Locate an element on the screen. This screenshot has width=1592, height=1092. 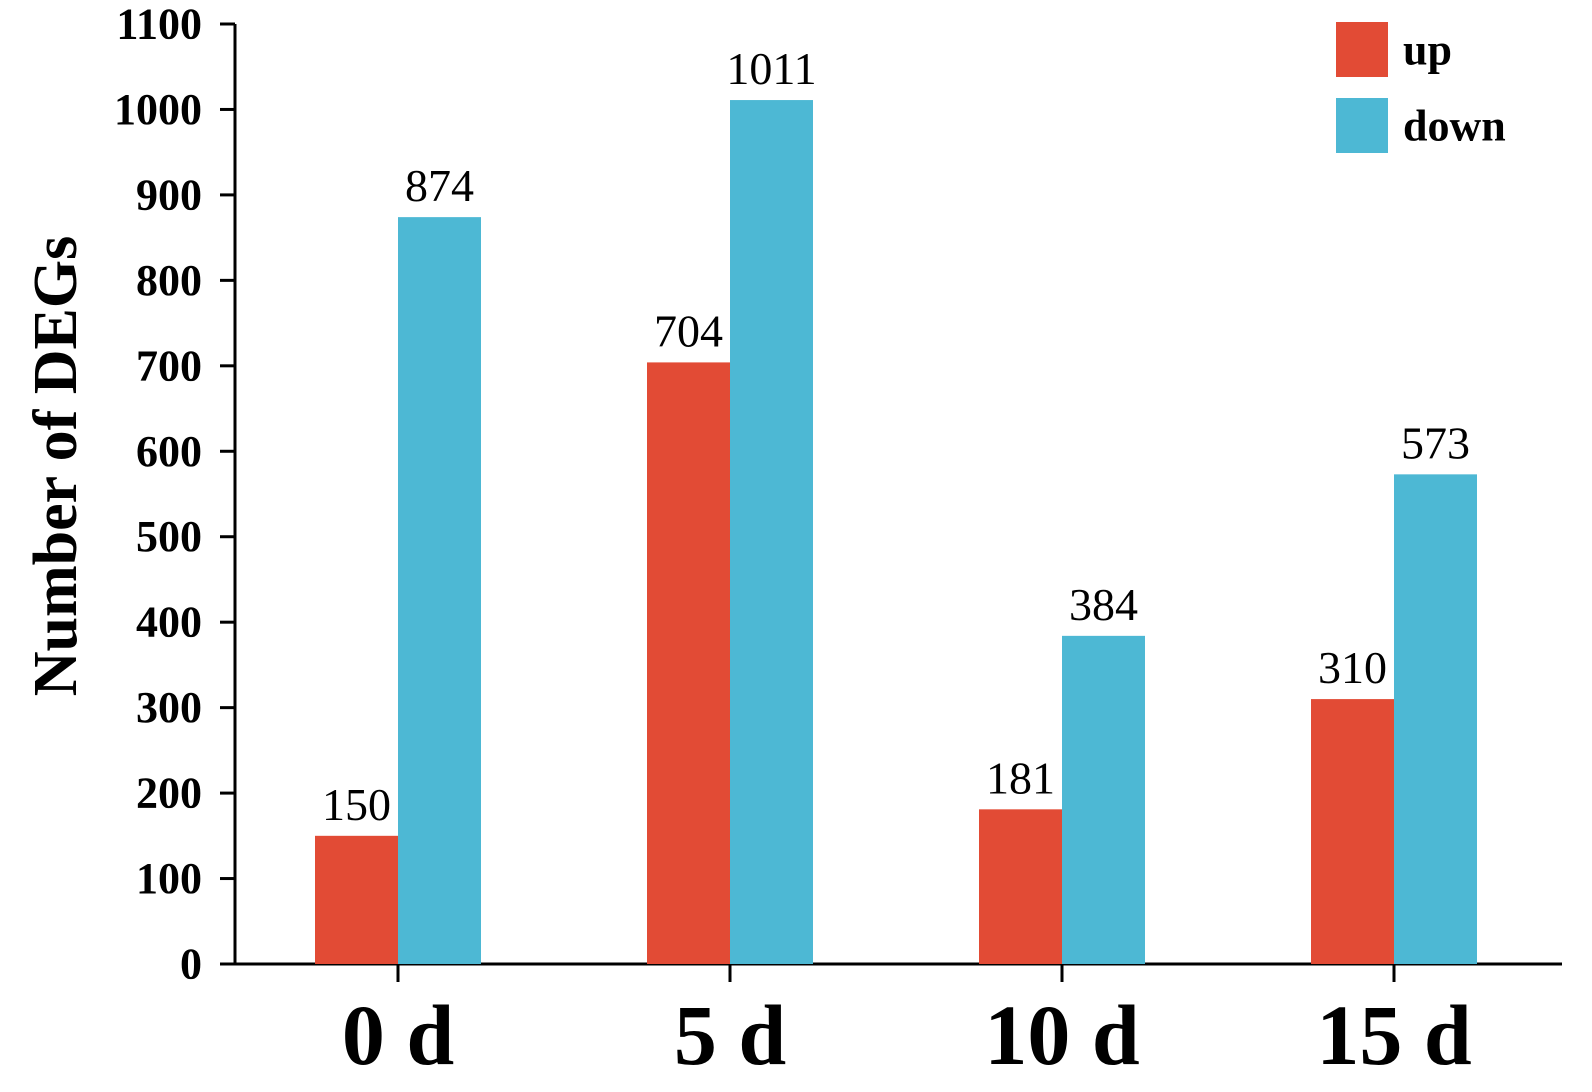
y-axis-title: Number of DEGs is located at coordinates (56, 466).